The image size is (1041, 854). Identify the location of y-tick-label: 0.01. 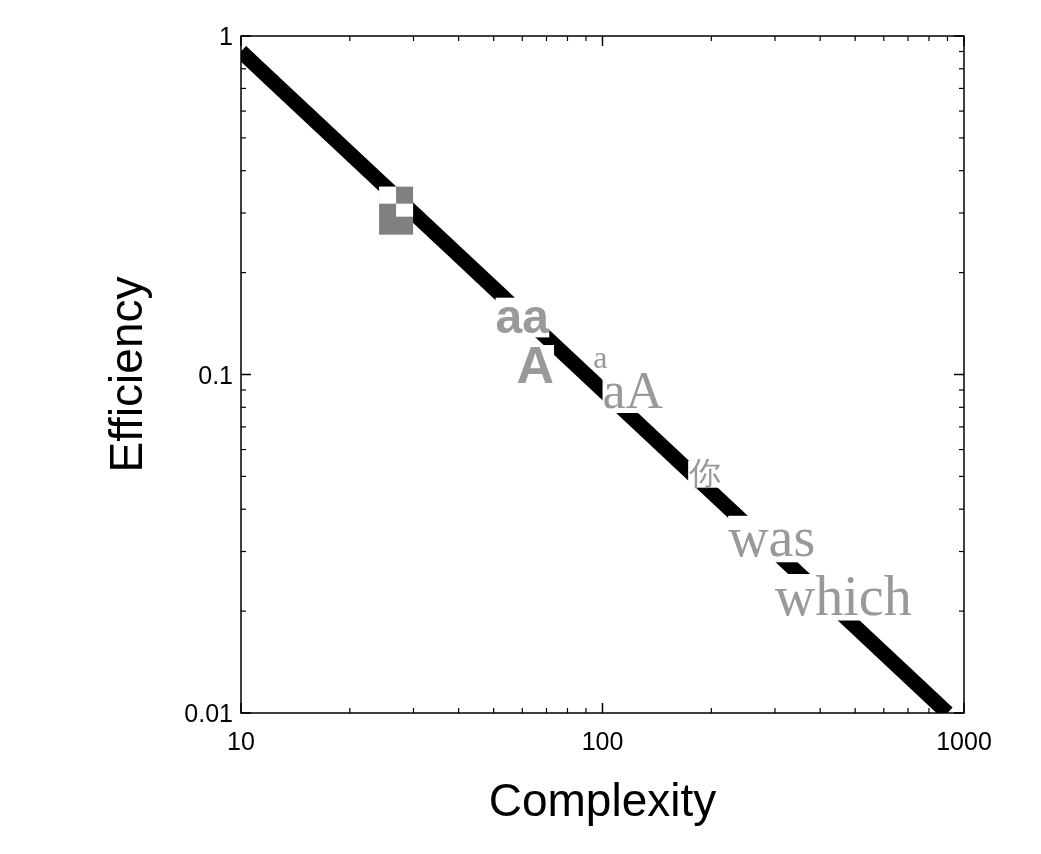
(208, 713).